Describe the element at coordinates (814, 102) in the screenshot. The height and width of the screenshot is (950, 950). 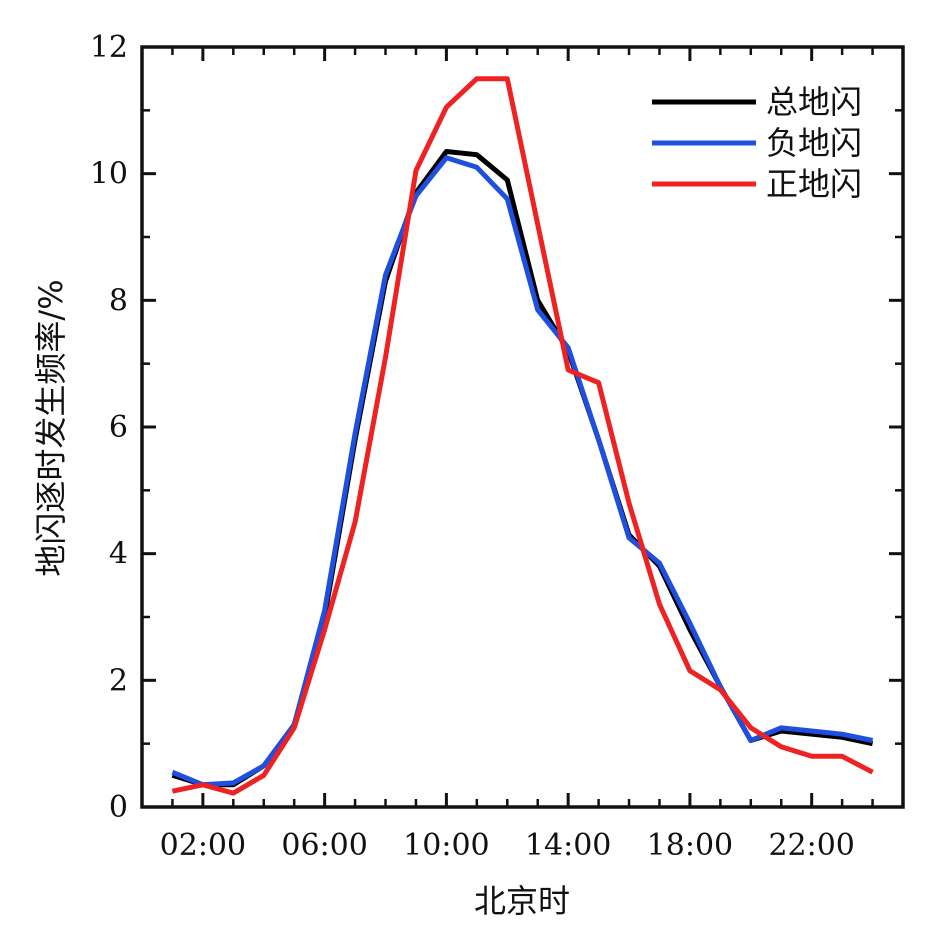
I see `legend-label-total: 总地闪` at that location.